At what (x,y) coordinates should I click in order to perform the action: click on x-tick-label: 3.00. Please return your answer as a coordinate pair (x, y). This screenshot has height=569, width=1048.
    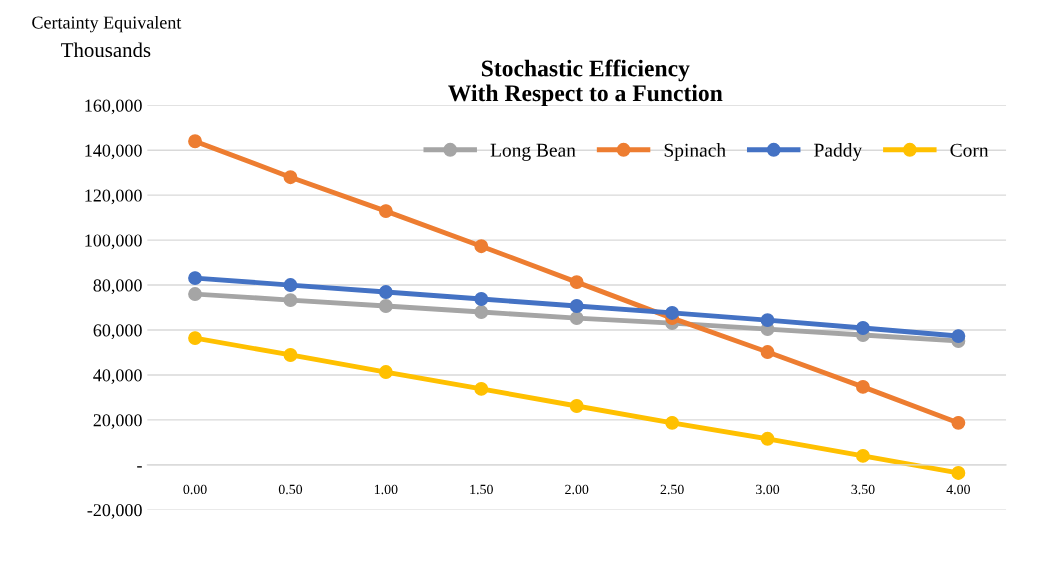
    Looking at the image, I should click on (768, 489).